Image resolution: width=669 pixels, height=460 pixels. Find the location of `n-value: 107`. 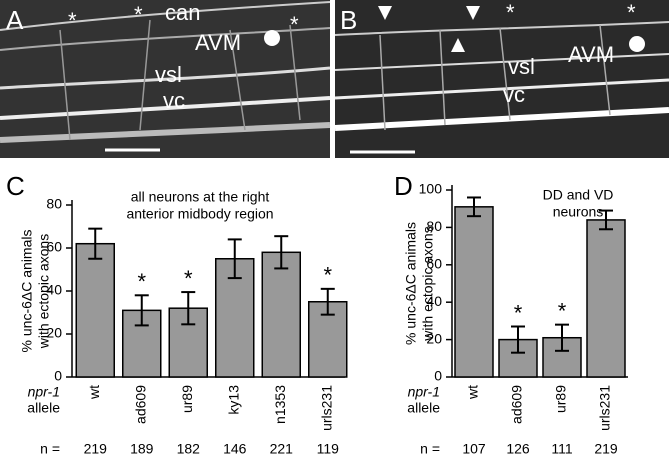

n-value: 107 is located at coordinates (474, 449).